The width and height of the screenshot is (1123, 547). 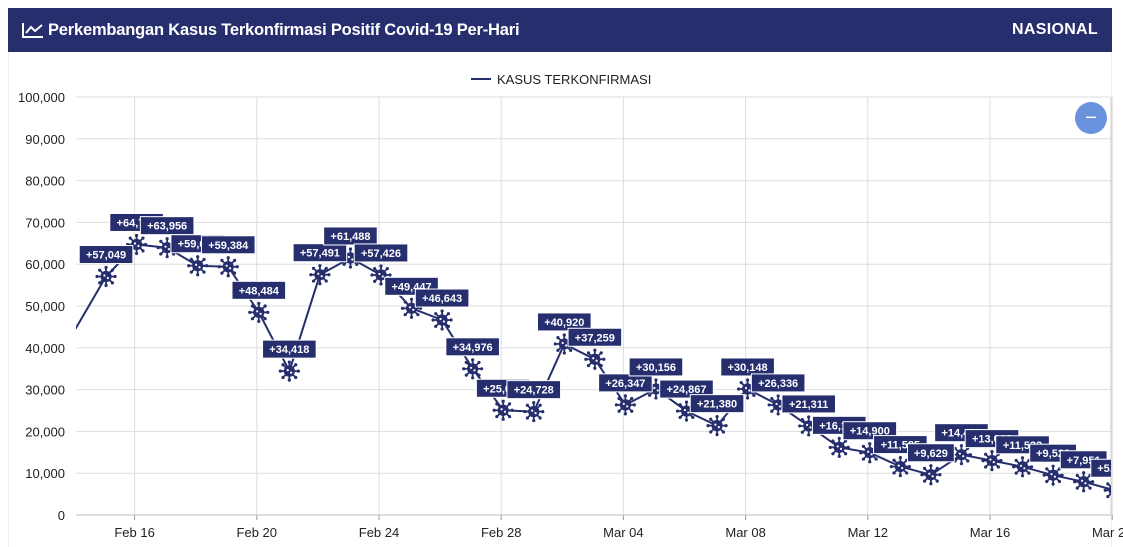 What do you see at coordinates (1110, 469) in the screenshot?
I see `data-label-text: +5,922` at bounding box center [1110, 469].